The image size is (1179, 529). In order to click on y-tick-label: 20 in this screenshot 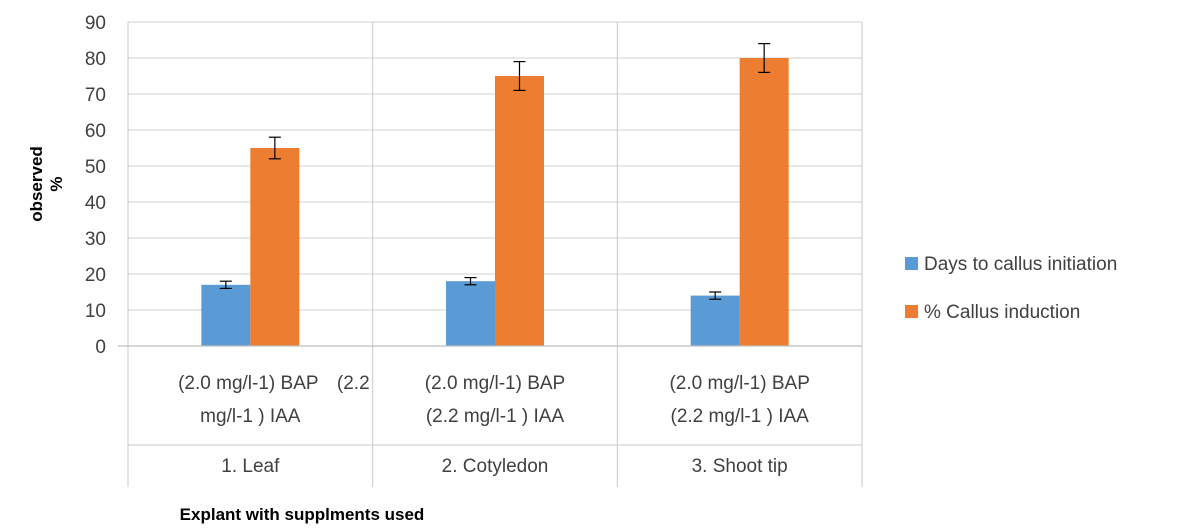, I will do `click(95, 275)`.